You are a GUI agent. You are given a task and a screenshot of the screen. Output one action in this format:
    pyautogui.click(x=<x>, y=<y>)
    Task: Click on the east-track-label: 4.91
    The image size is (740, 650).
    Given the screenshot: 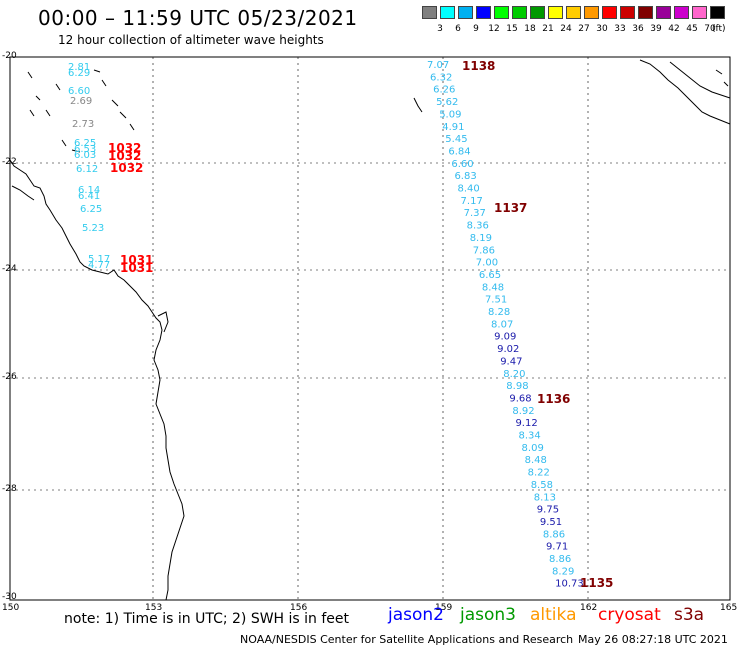 What is the action you would take?
    pyautogui.click(x=453, y=127)
    